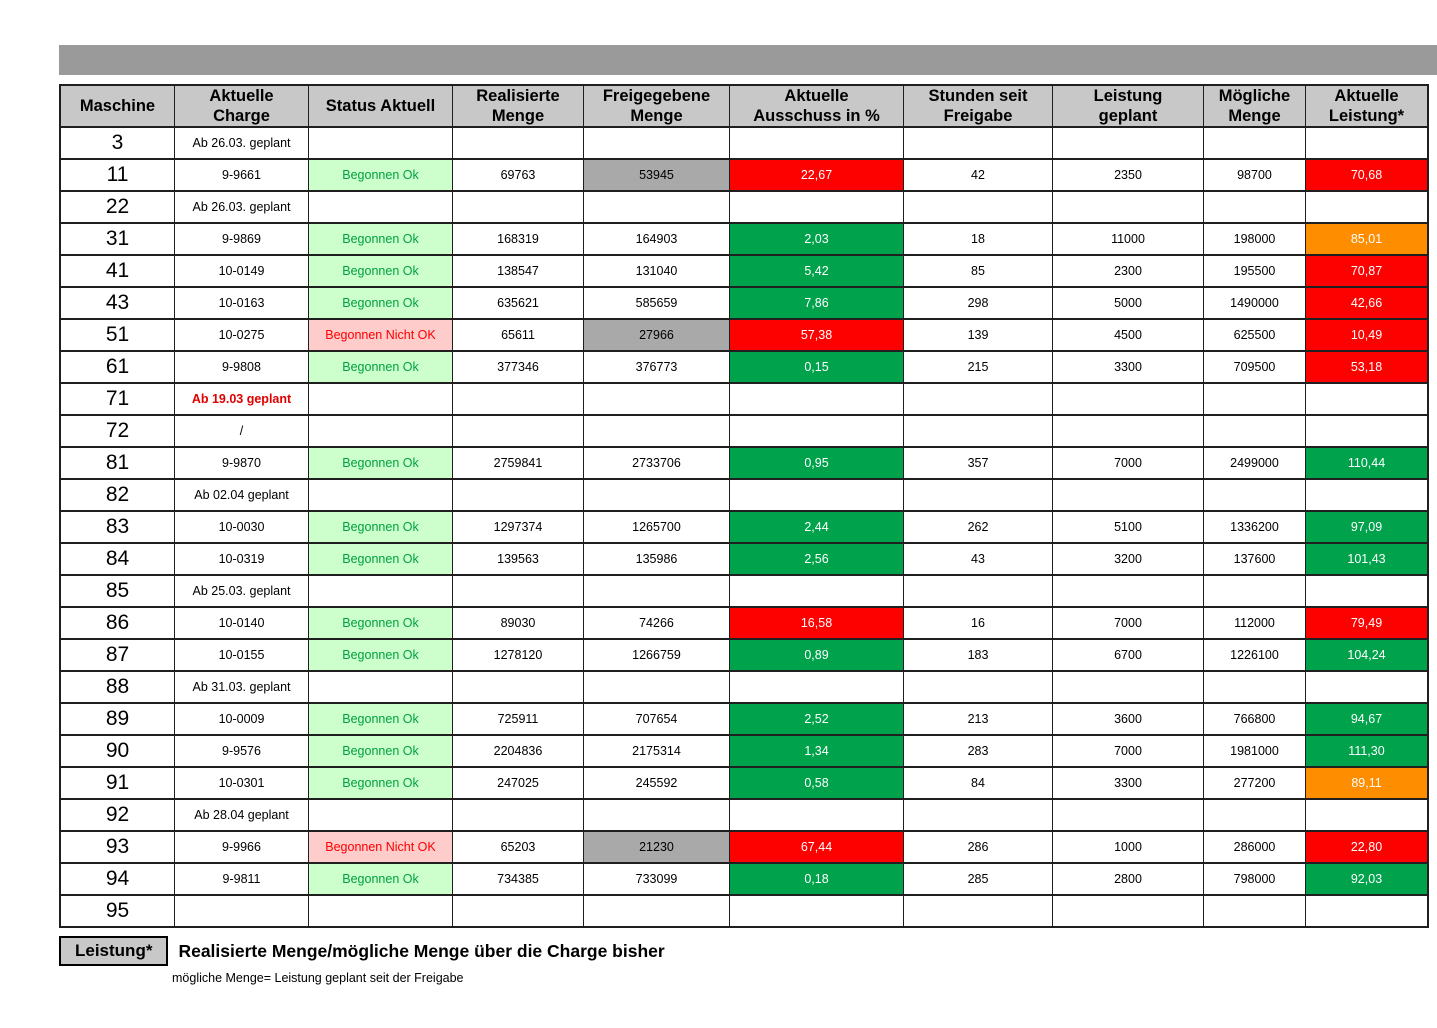 The image size is (1437, 1028). I want to click on aktuelle-leistung-cell: 92,03, so click(1367, 879).